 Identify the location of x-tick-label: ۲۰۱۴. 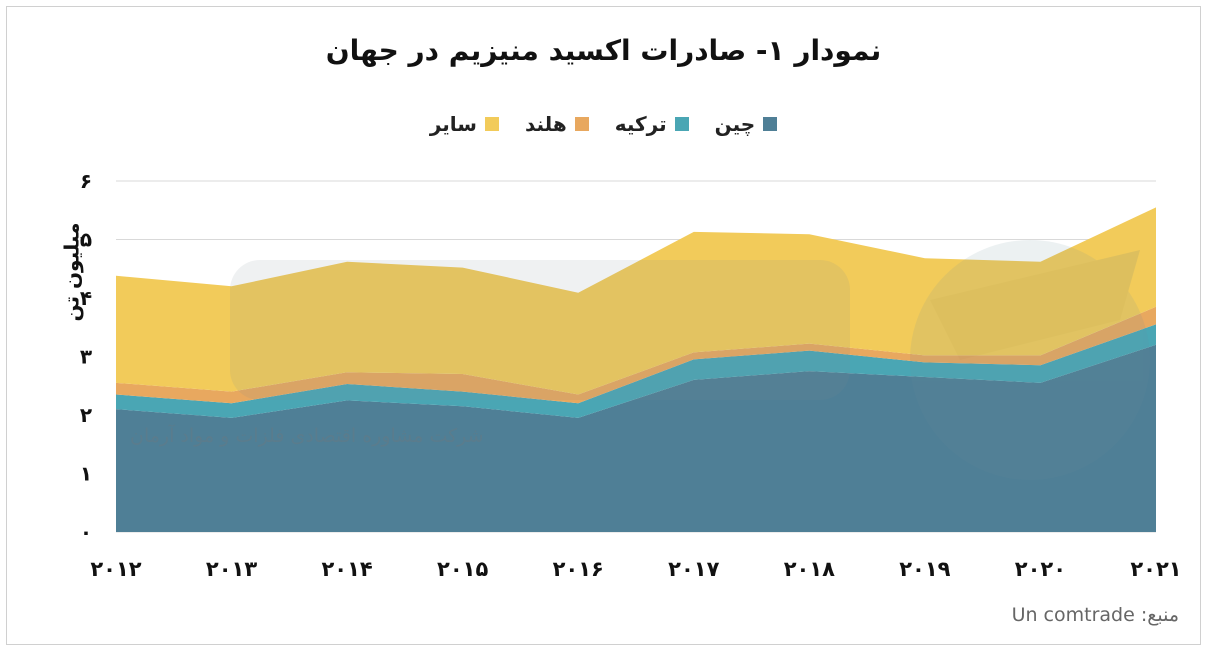
(346, 569).